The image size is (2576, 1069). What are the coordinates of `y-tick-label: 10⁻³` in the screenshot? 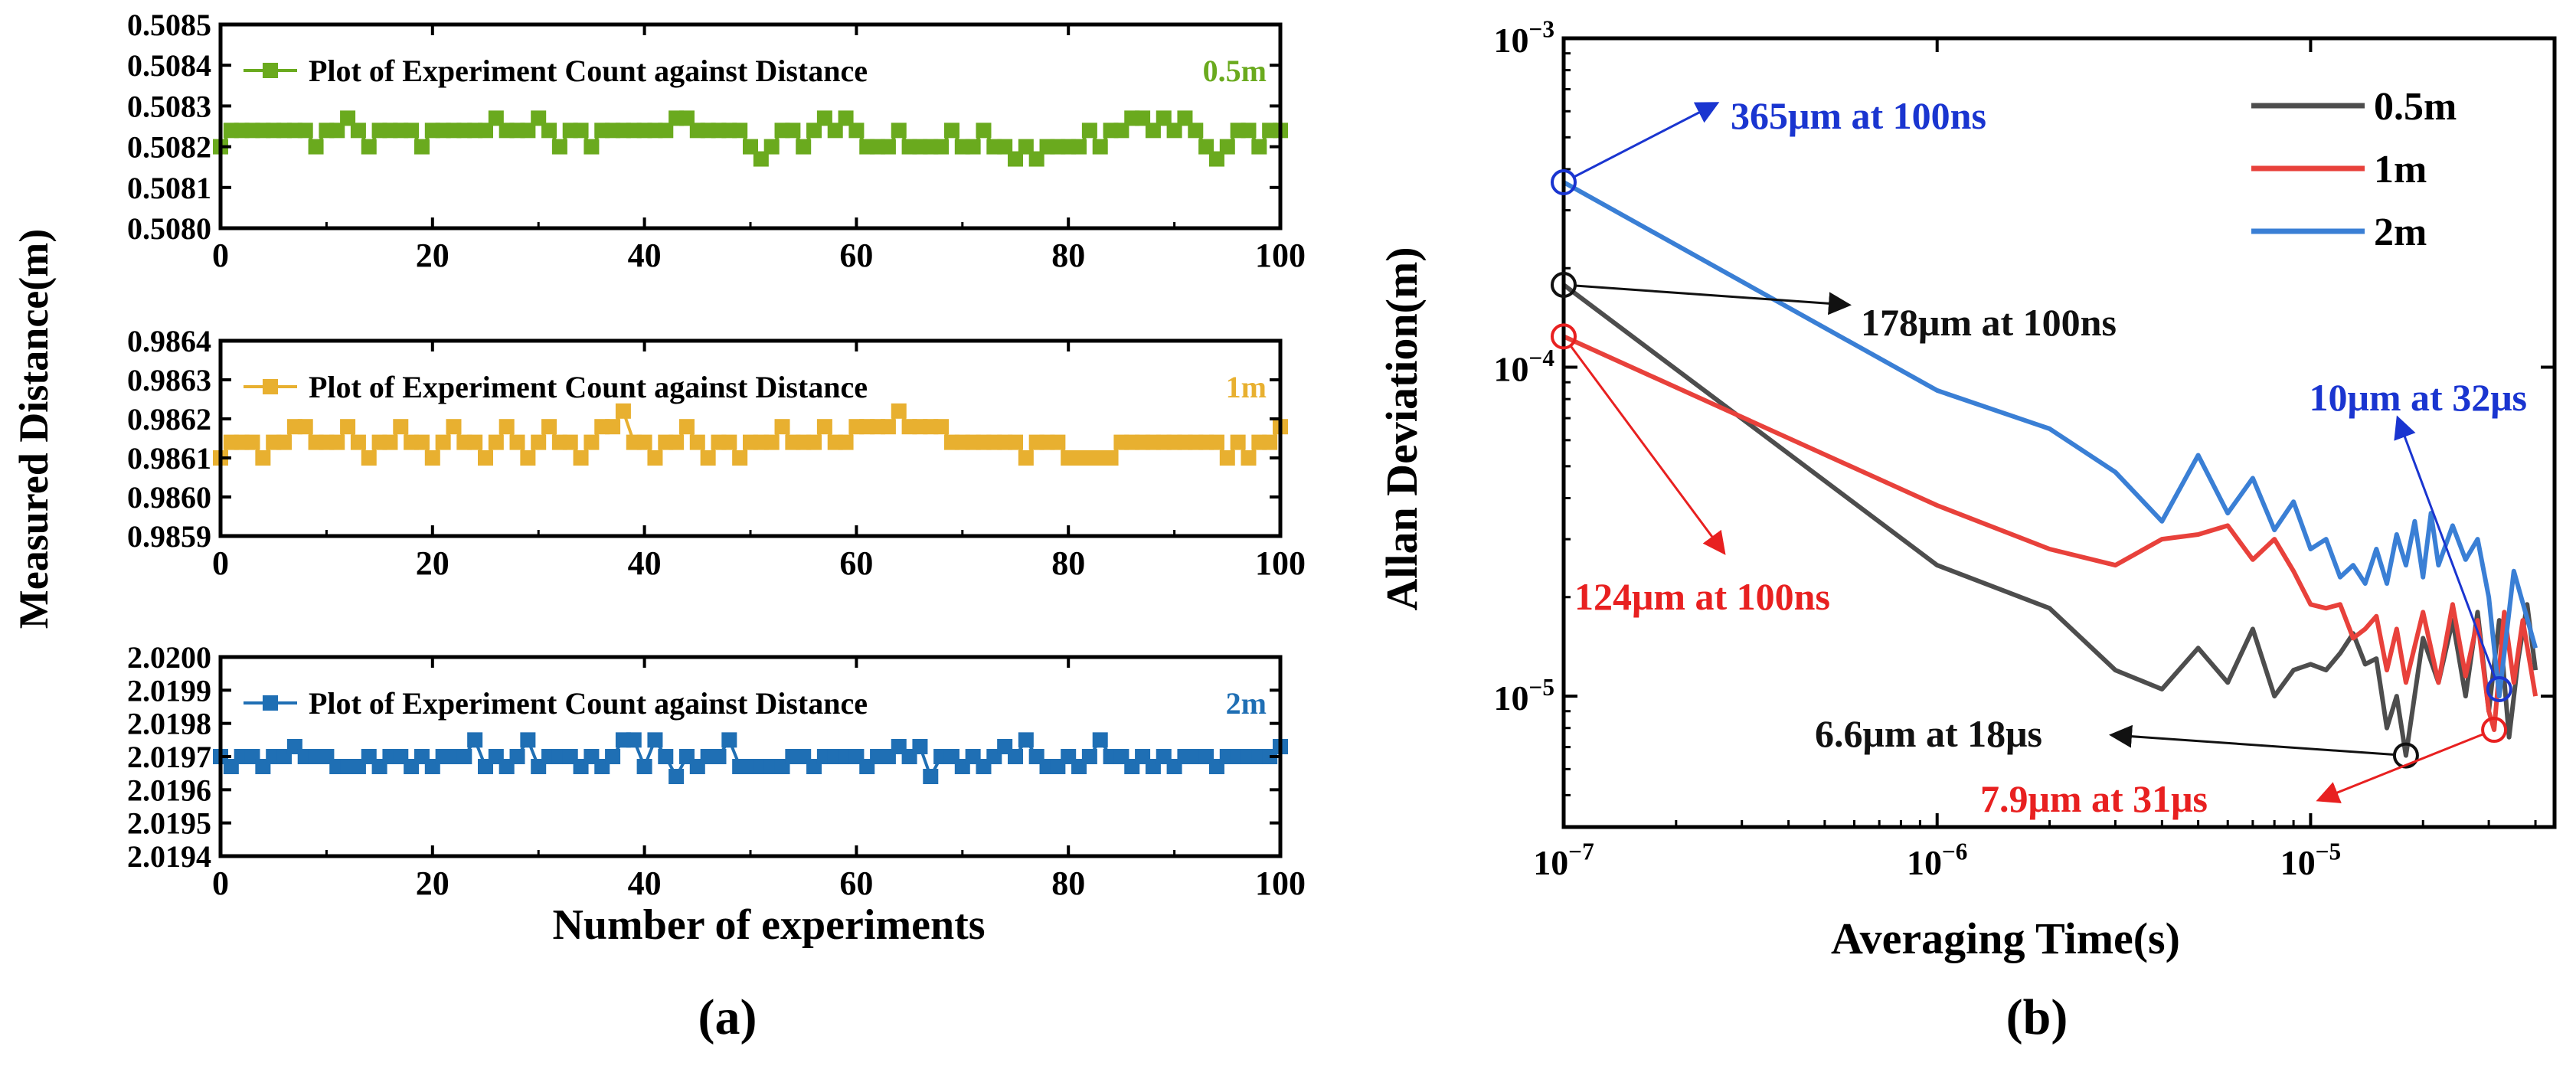 It's located at (1524, 38).